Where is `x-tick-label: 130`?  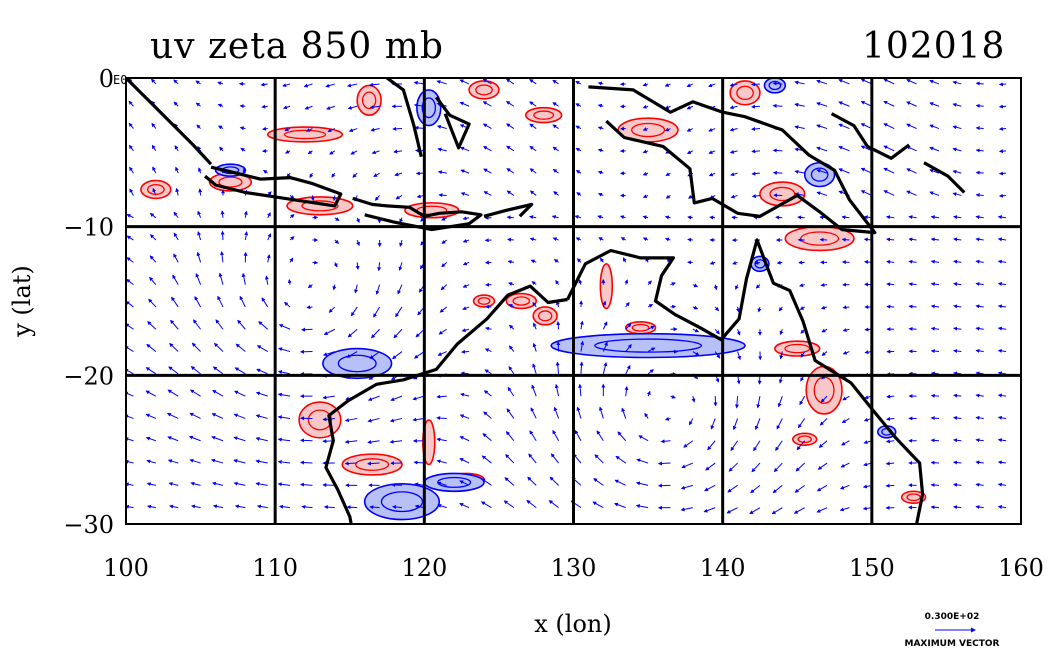 x-tick-label: 130 is located at coordinates (574, 568).